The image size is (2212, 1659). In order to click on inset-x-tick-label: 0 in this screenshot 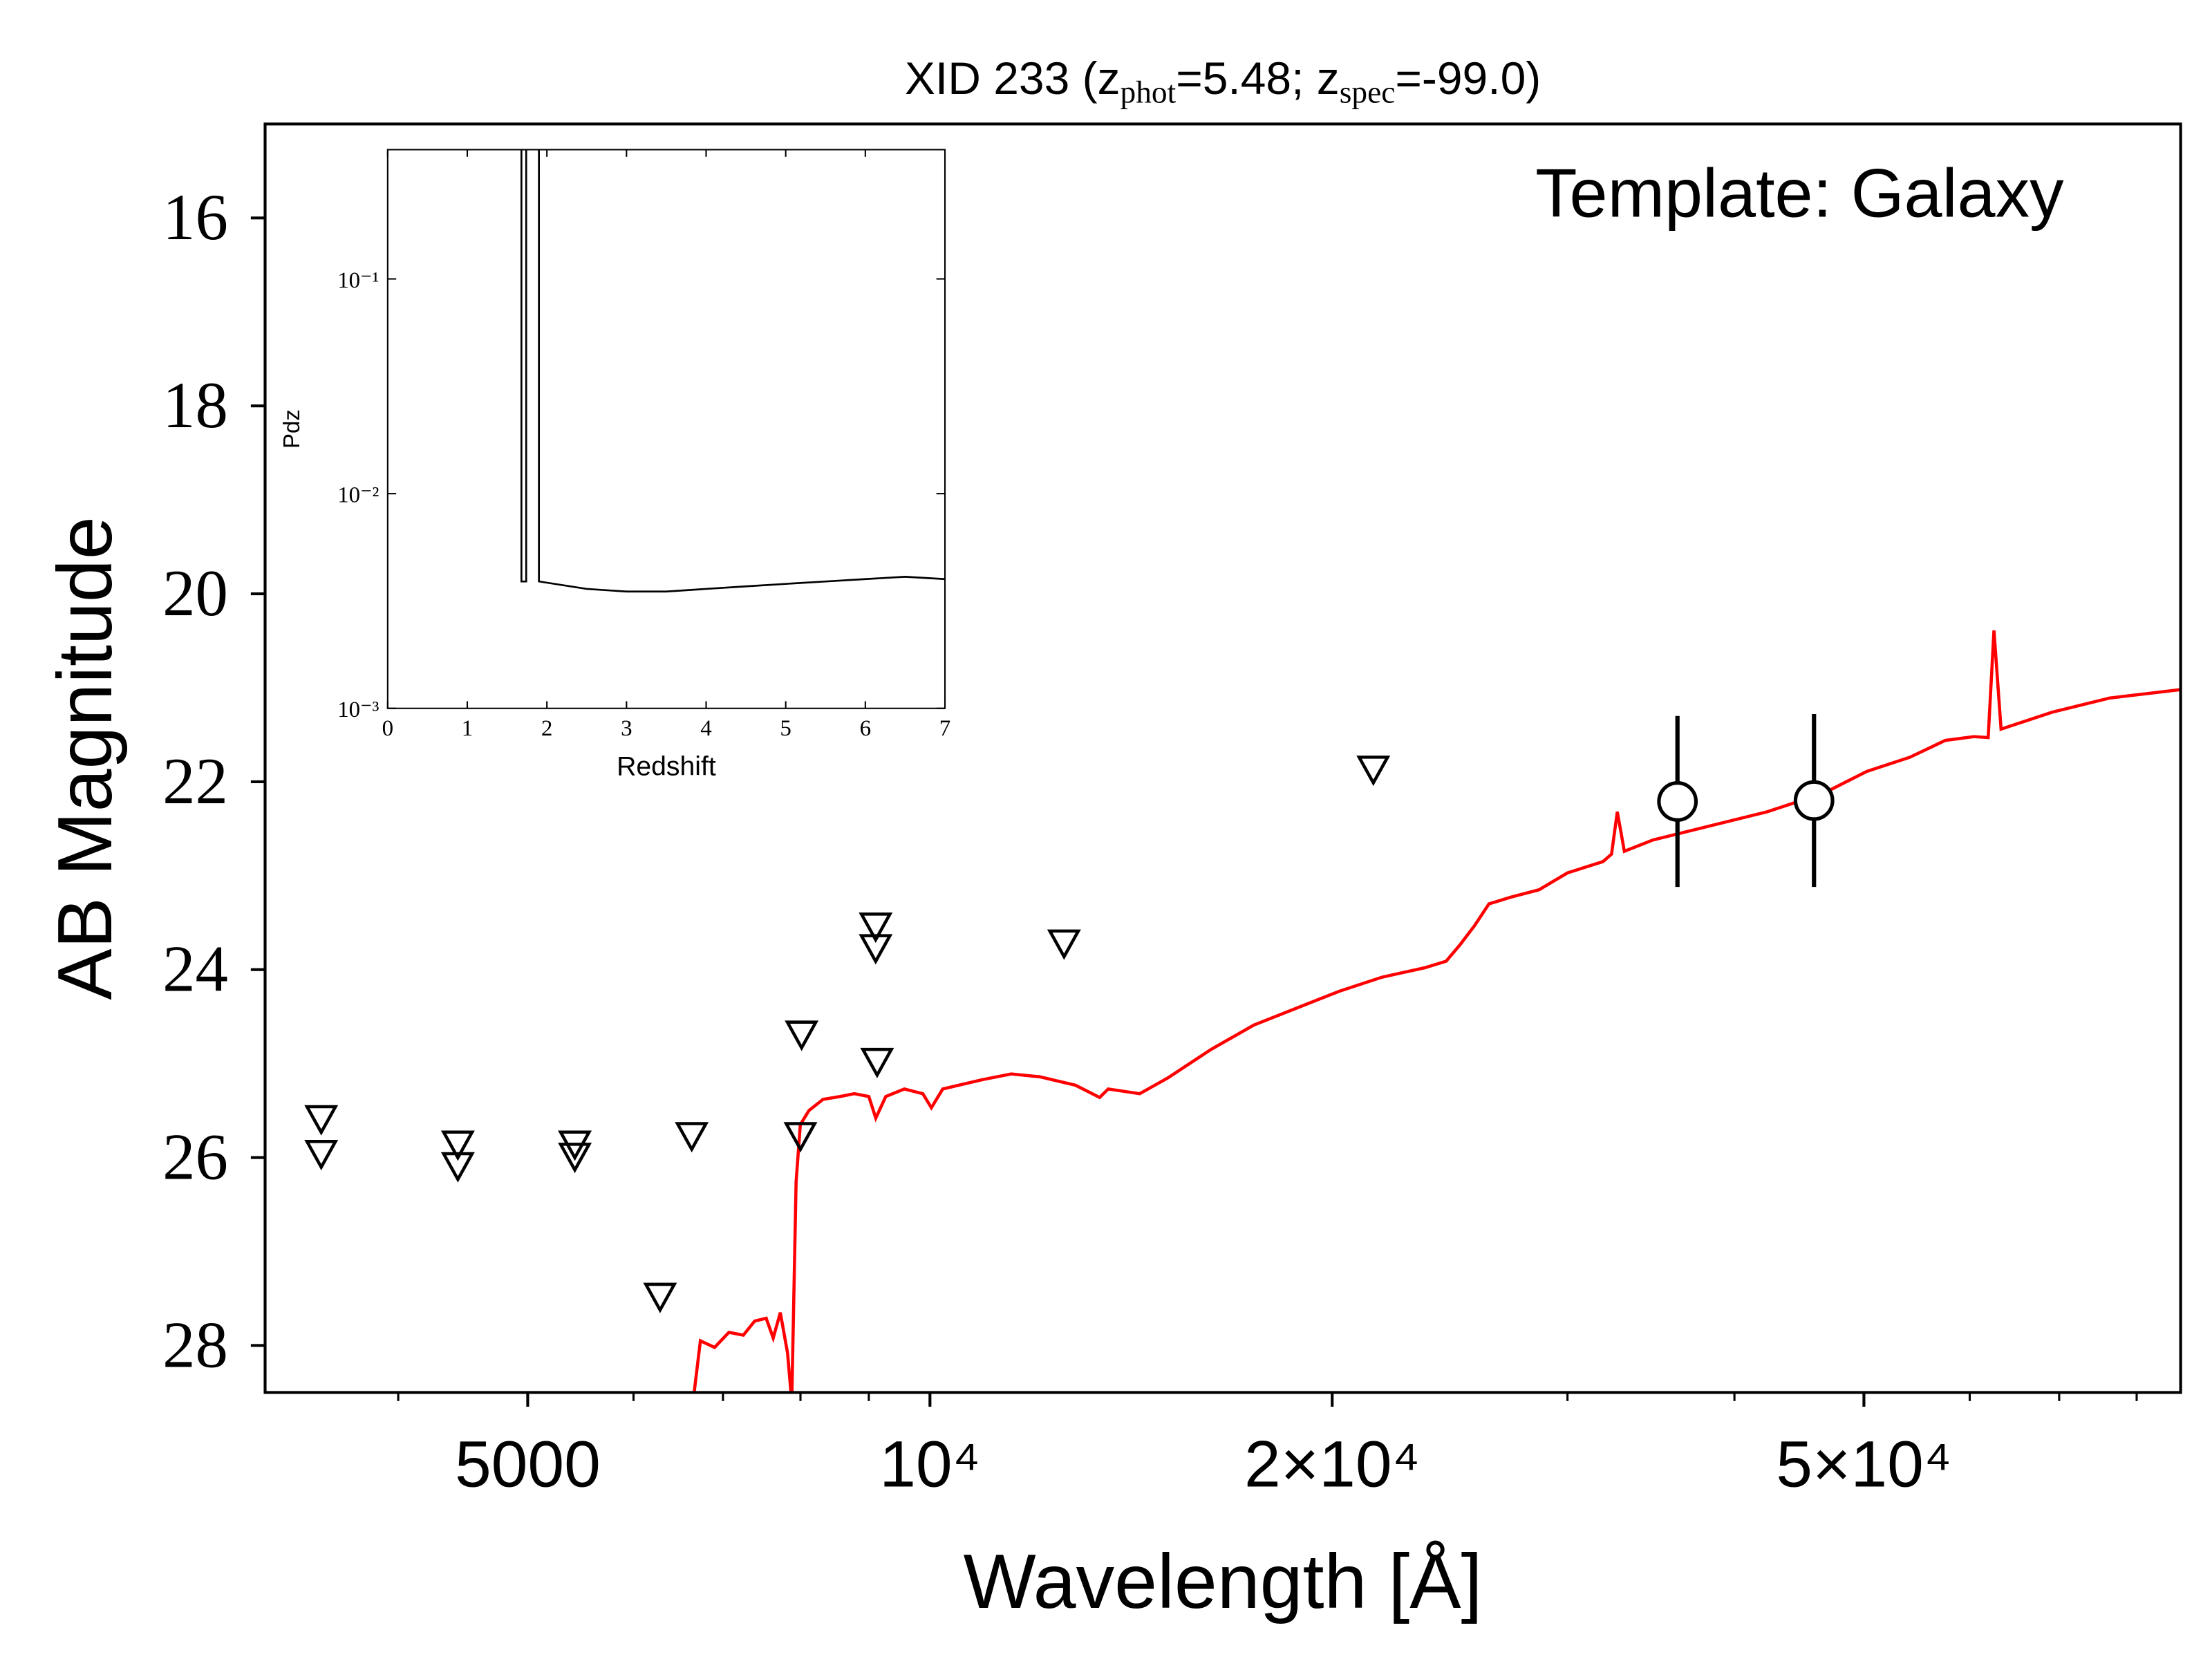, I will do `click(387, 728)`.